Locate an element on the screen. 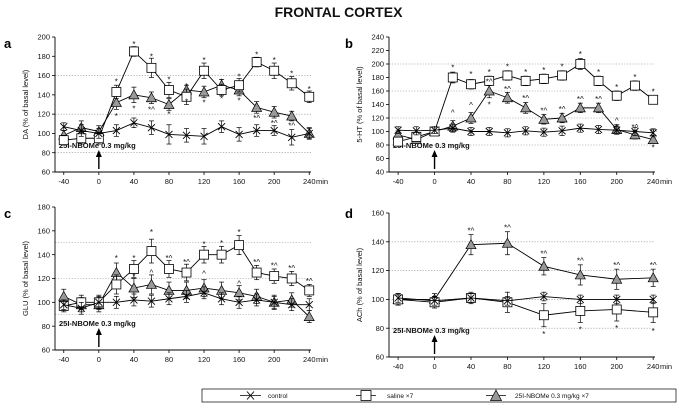 This screenshot has width=677, height=404. panel-letter: b is located at coordinates (349, 43).